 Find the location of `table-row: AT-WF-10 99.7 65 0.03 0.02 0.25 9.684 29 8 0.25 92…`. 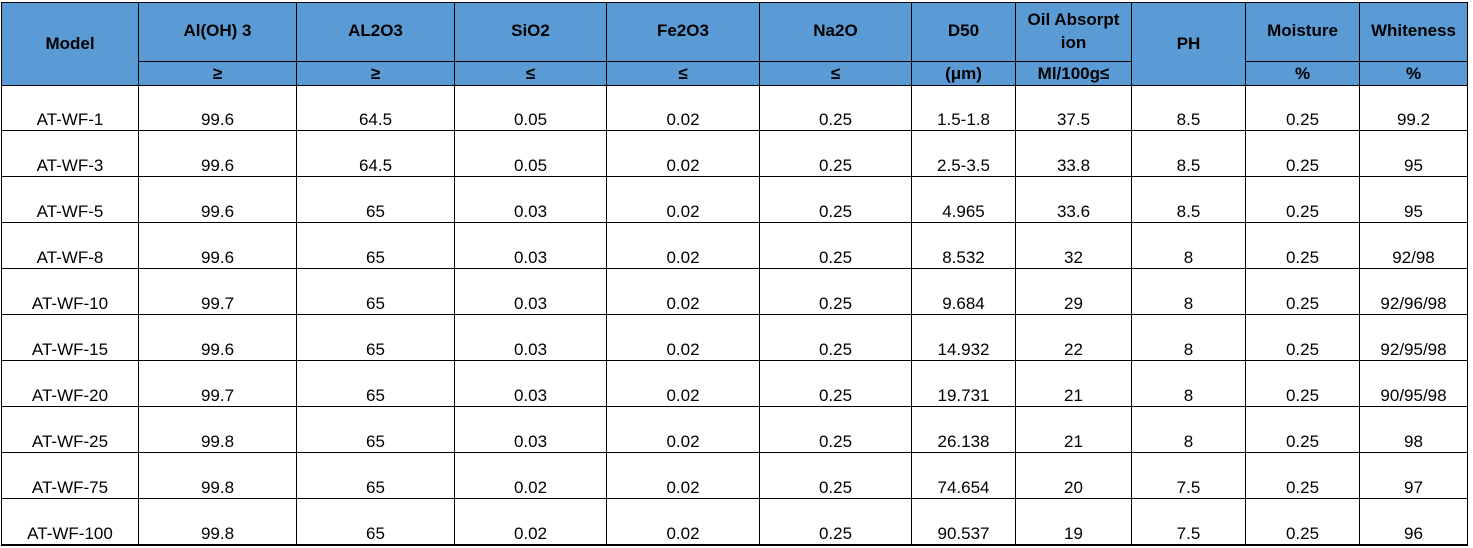

table-row: AT-WF-10 99.7 65 0.03 0.02 0.25 9.684 29 8 0.25 92… is located at coordinates (734, 291).